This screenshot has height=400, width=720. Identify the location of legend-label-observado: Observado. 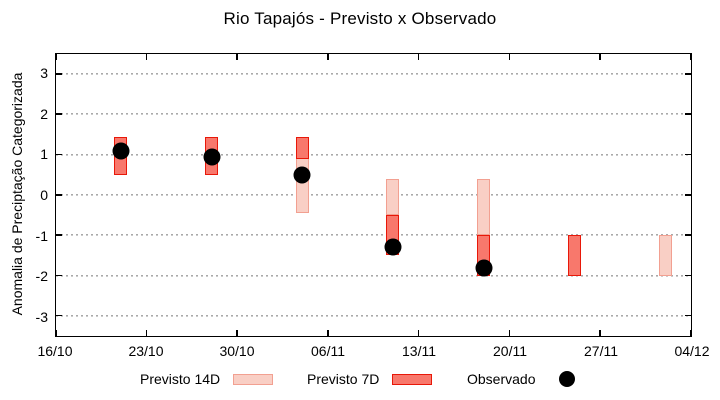
(501, 379).